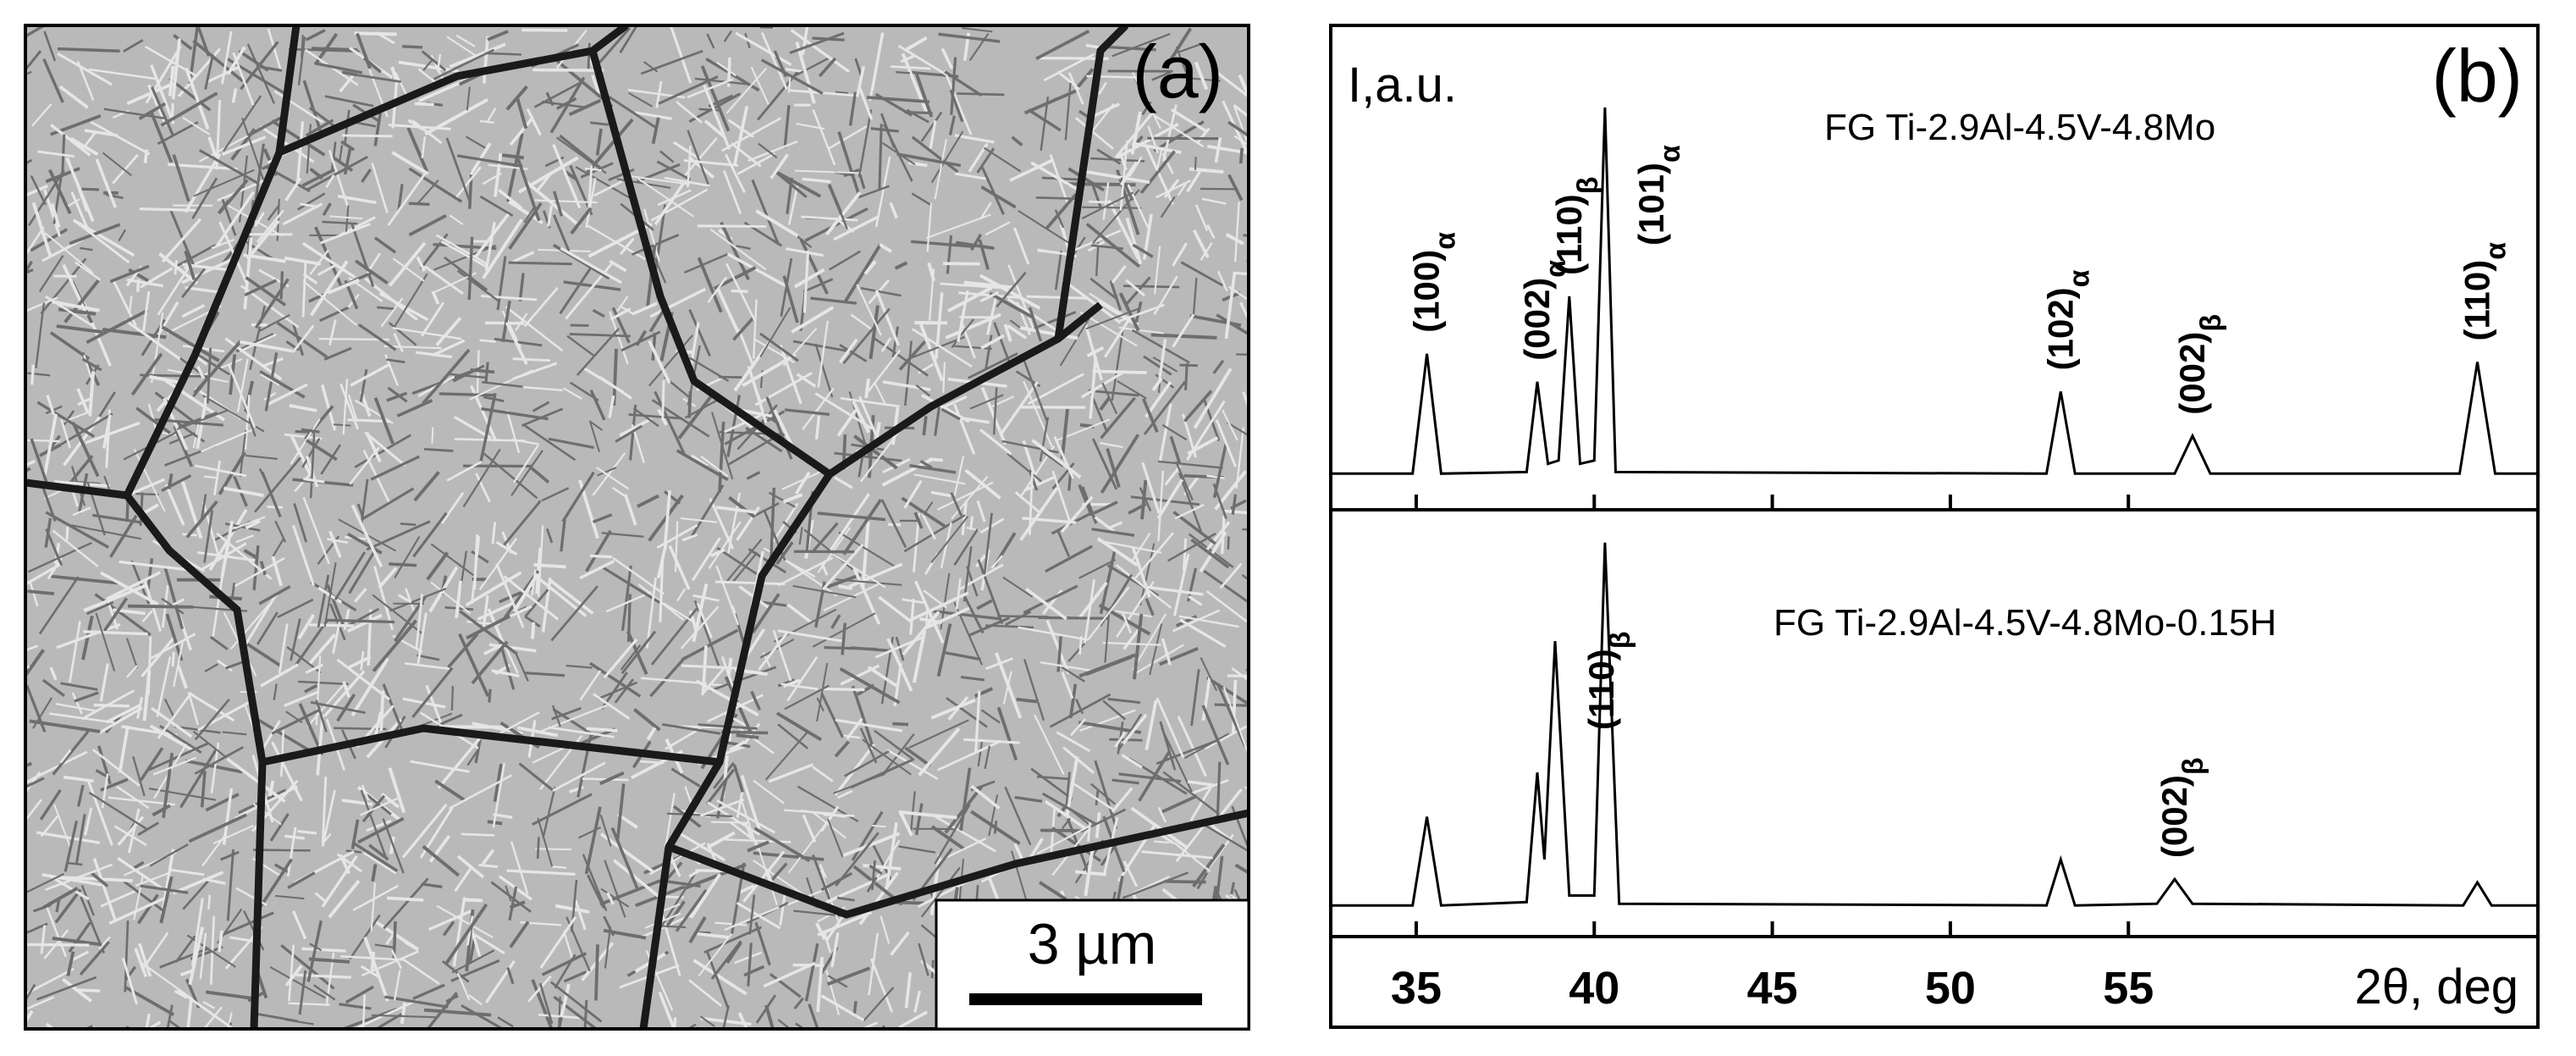 The image size is (2576, 1056). I want to click on x-axis-label: 2θ, deg, so click(2436, 987).